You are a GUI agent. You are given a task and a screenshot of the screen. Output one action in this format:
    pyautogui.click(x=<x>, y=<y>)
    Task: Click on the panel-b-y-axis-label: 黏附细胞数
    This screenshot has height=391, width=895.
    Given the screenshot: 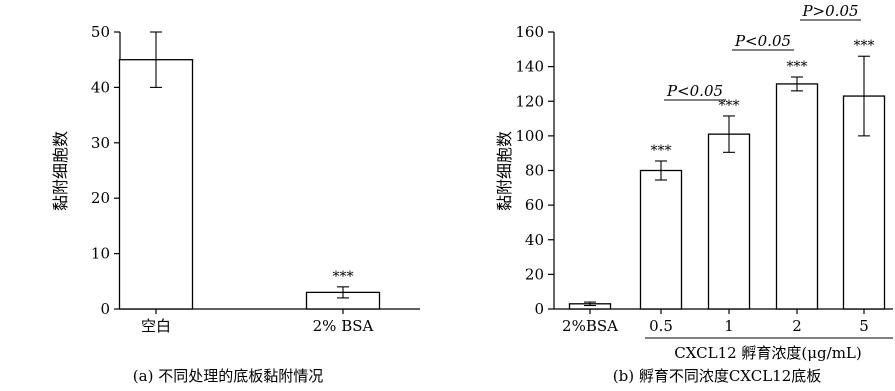 What is the action you would take?
    pyautogui.click(x=504, y=171)
    